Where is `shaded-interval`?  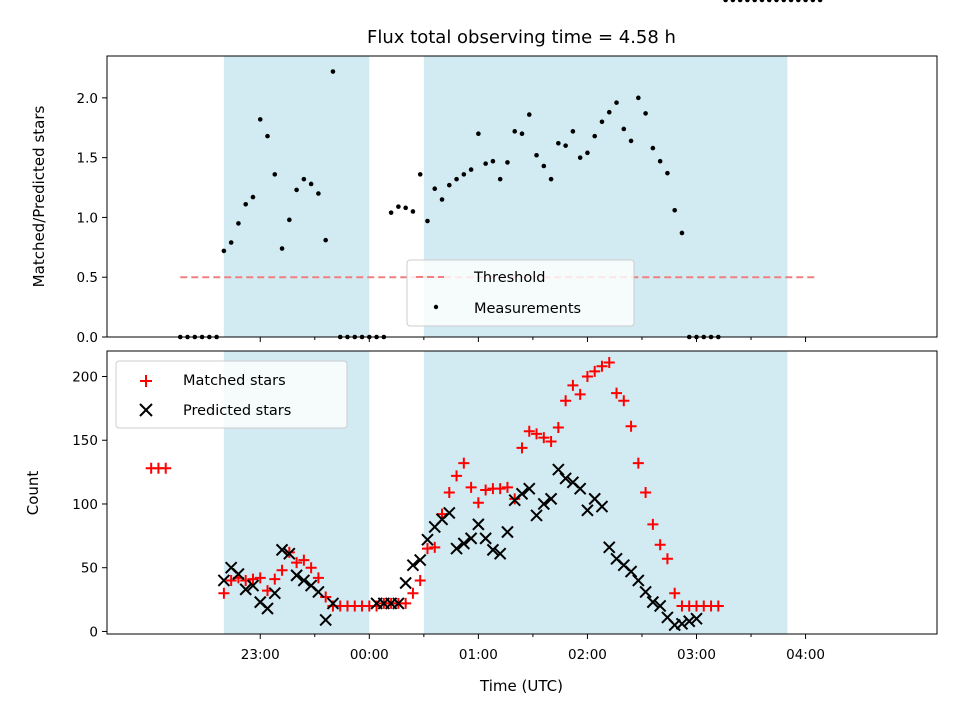 shaded-interval is located at coordinates (296, 196).